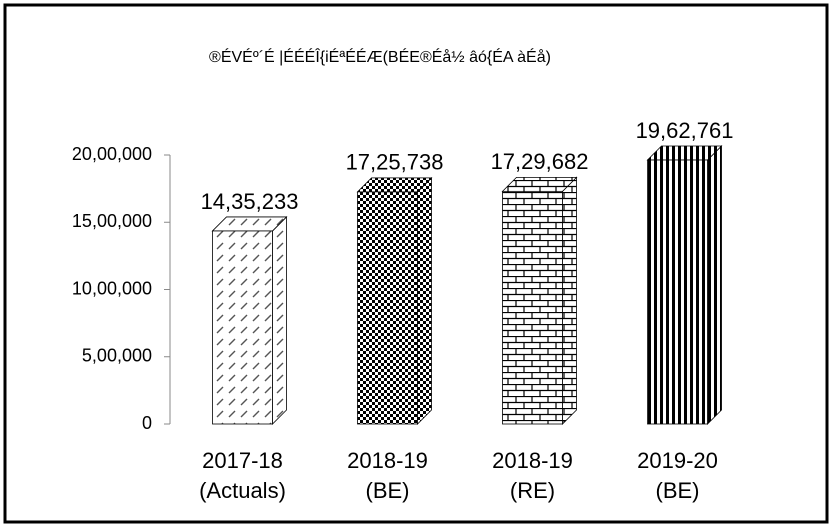  Describe the element at coordinates (242, 490) in the screenshot. I see `x-tick-label: (Actuals)` at that location.